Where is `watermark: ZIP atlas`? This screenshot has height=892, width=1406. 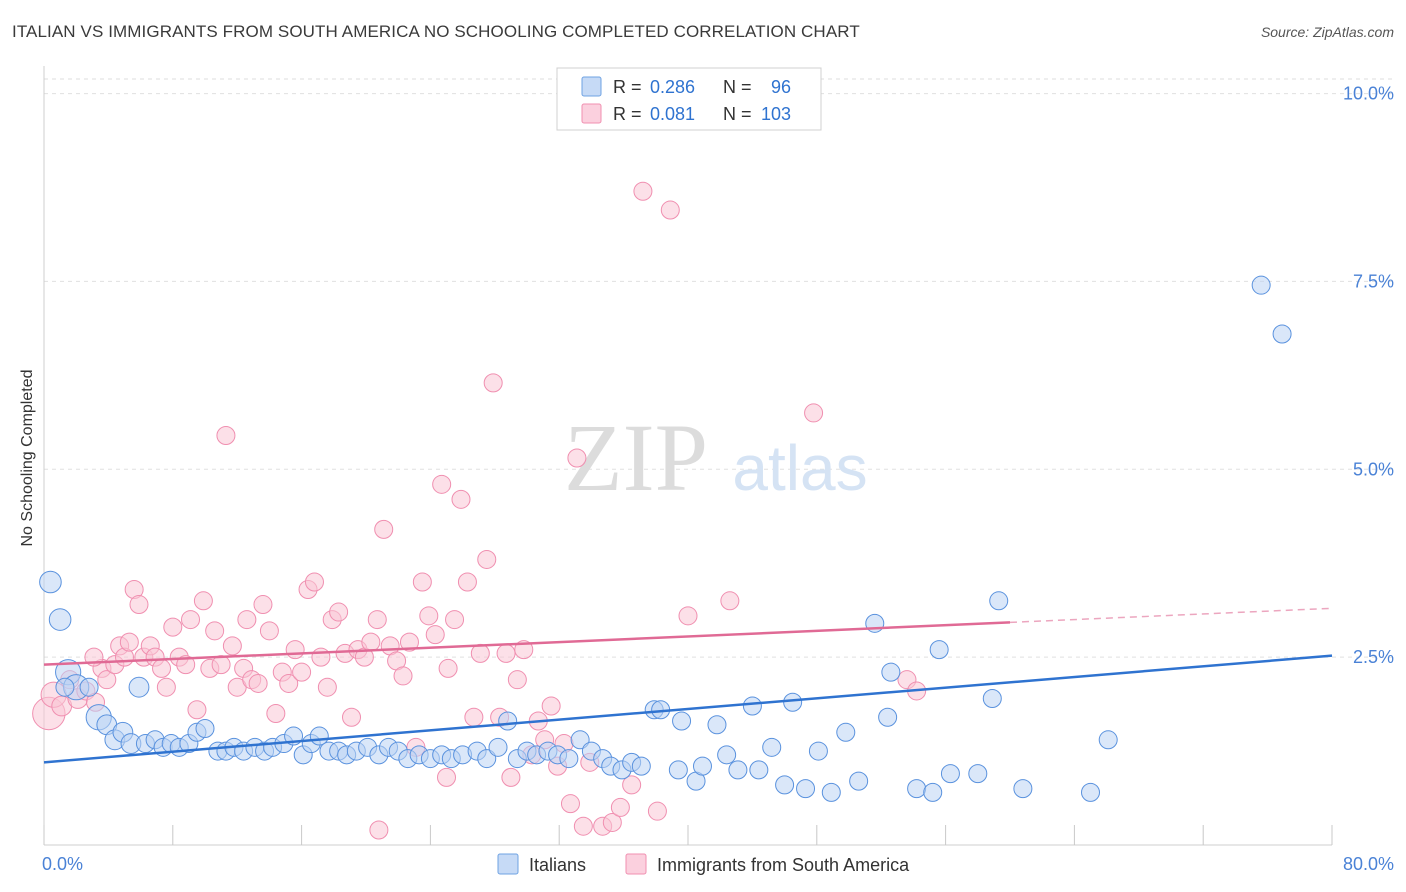
watermark: ZIP atlas is located at coordinates (716, 457).